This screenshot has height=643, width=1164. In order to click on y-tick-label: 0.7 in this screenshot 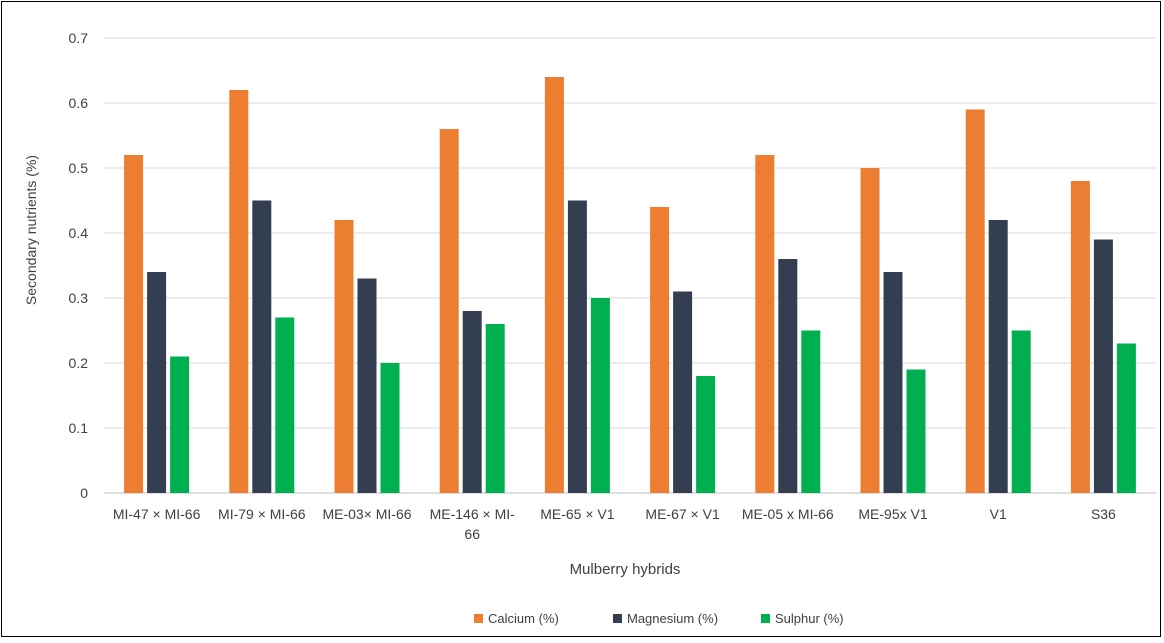, I will do `click(79, 38)`.